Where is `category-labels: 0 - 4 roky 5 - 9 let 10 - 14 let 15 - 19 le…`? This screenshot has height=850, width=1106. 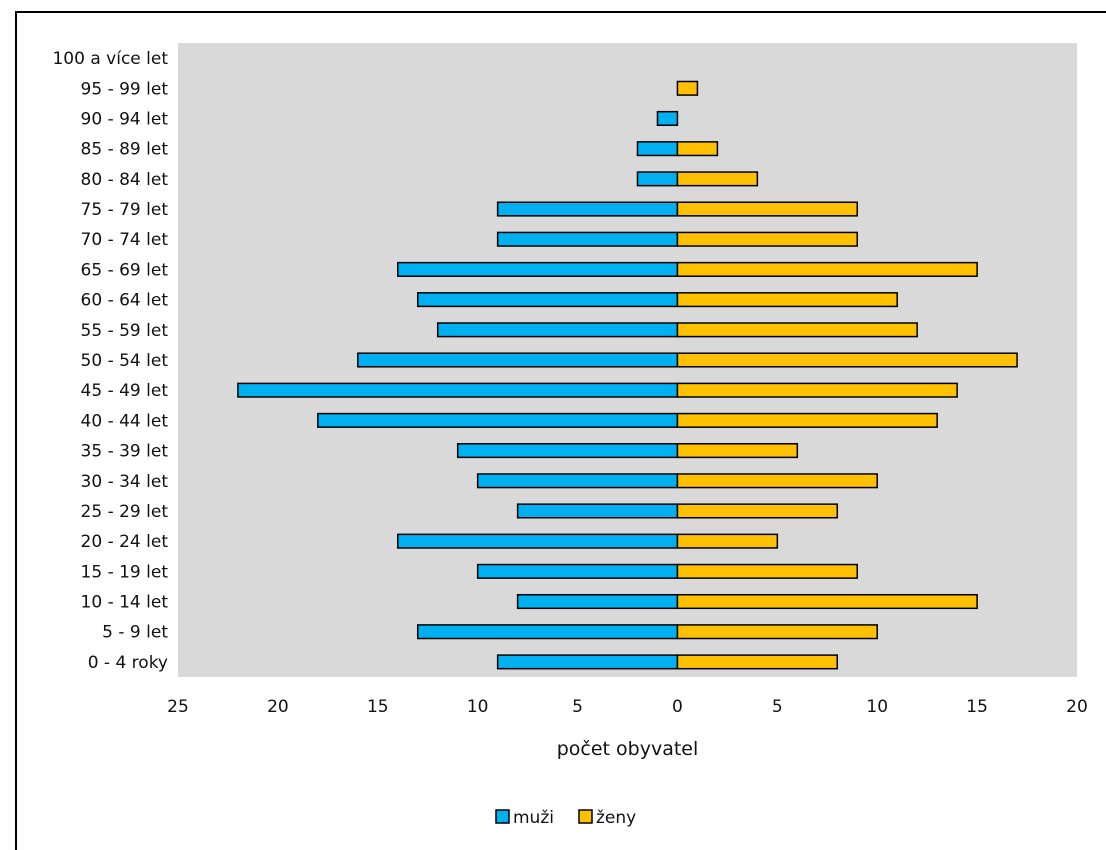 category-labels: 0 - 4 roky 5 - 9 let 10 - 14 let 15 - 19 le… is located at coordinates (110, 361).